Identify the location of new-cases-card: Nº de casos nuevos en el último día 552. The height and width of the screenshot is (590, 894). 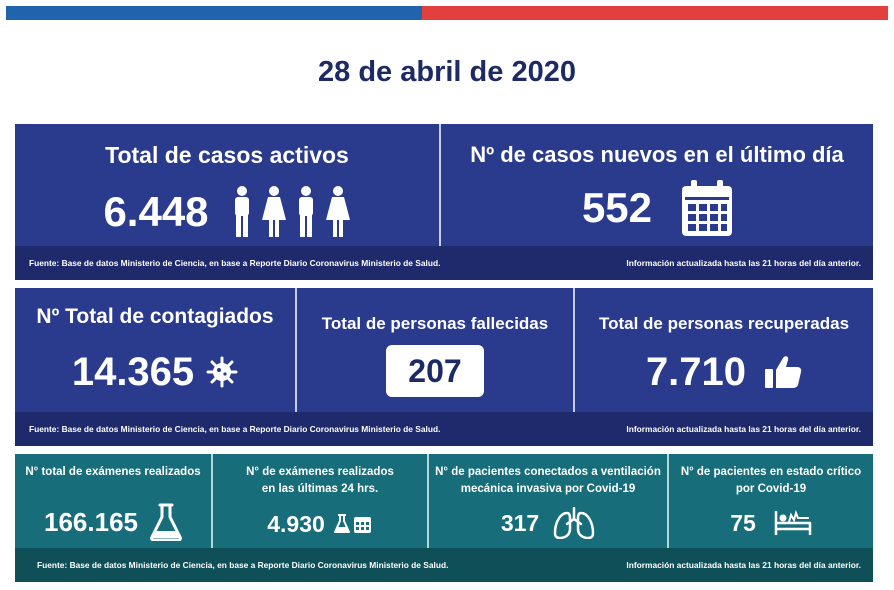
(657, 185).